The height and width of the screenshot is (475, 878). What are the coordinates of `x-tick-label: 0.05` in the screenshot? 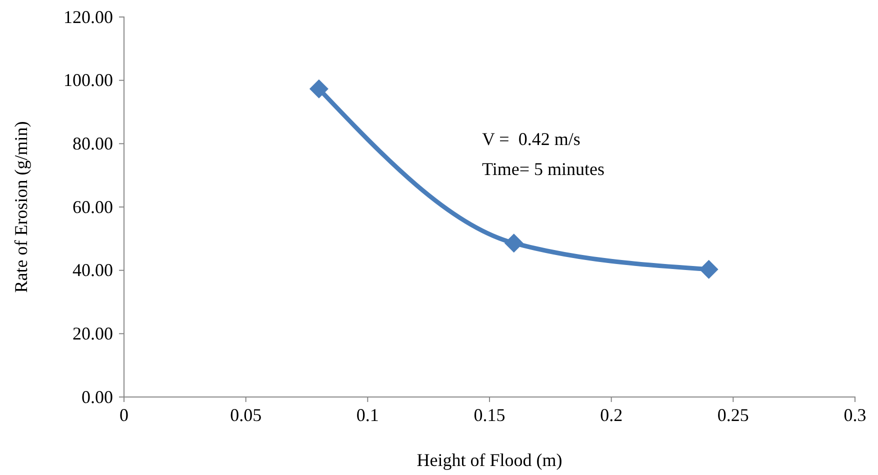 It's located at (246, 414).